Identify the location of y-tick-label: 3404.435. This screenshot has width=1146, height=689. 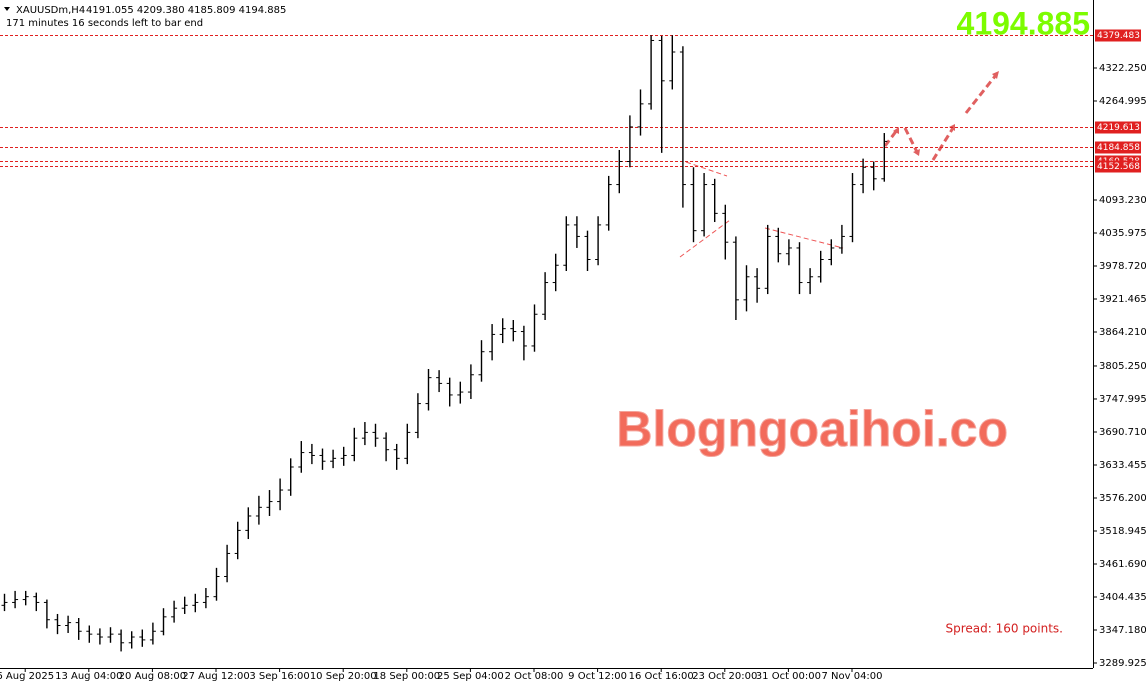
(1122, 597).